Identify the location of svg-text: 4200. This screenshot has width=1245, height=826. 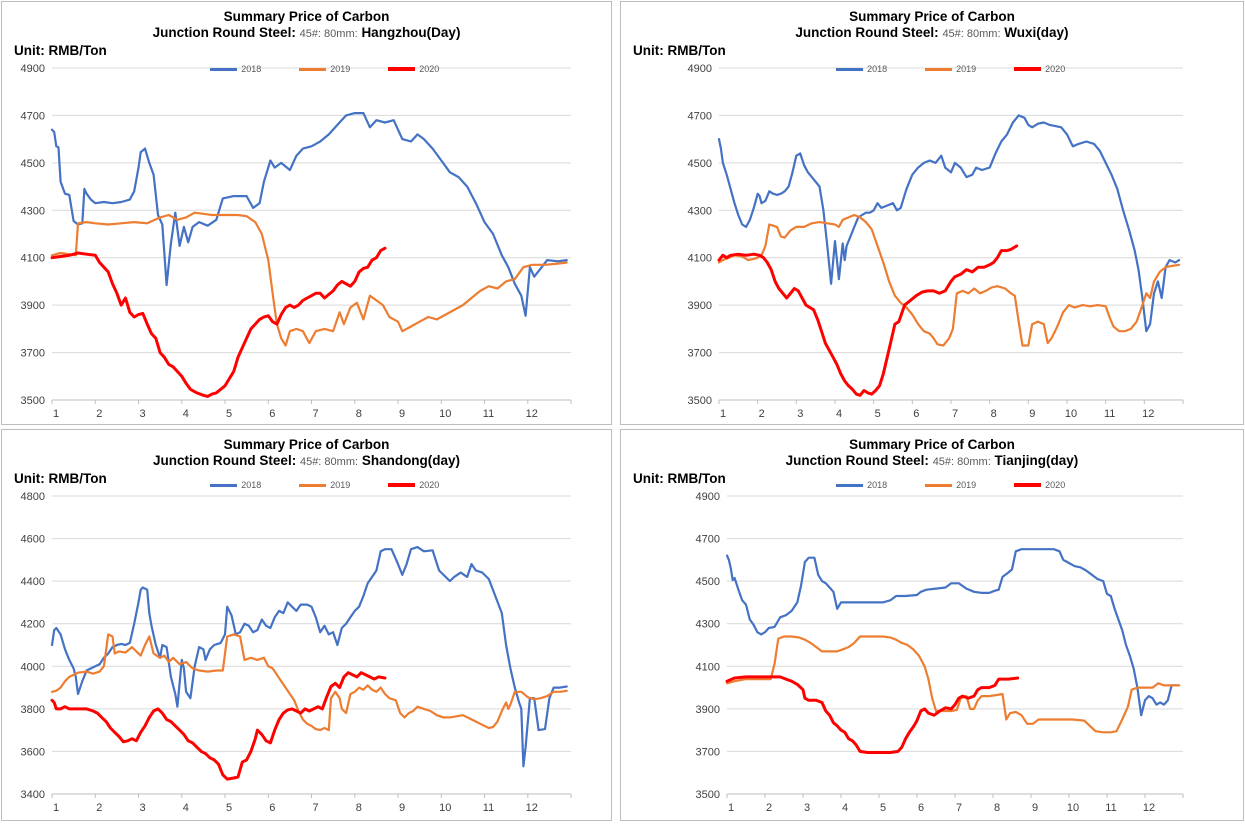
(33, 625).